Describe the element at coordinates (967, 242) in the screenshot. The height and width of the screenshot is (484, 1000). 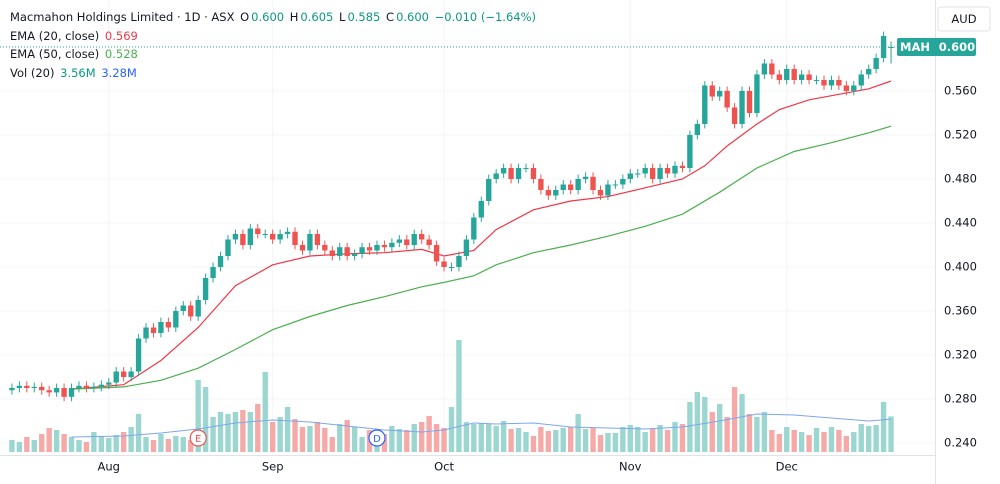
I see `price-axis-bg` at that location.